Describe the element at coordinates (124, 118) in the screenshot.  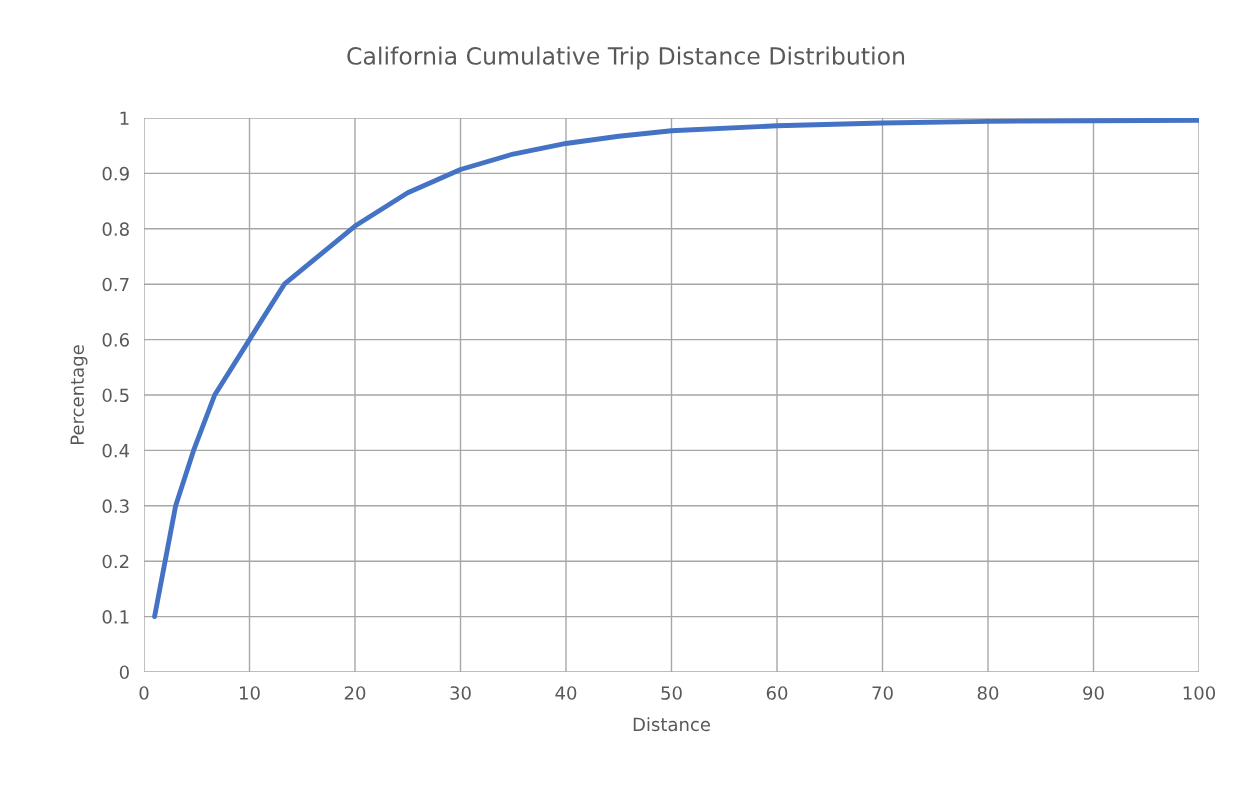
I see `y-tick-label: 1` at that location.